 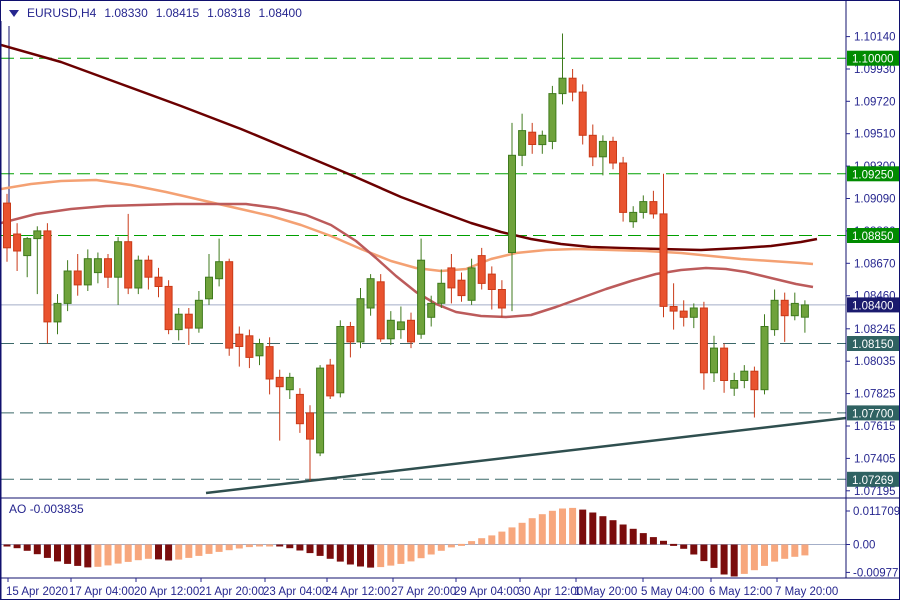 I want to click on time-tick-label: 23 Apr 04:00, so click(x=295, y=592).